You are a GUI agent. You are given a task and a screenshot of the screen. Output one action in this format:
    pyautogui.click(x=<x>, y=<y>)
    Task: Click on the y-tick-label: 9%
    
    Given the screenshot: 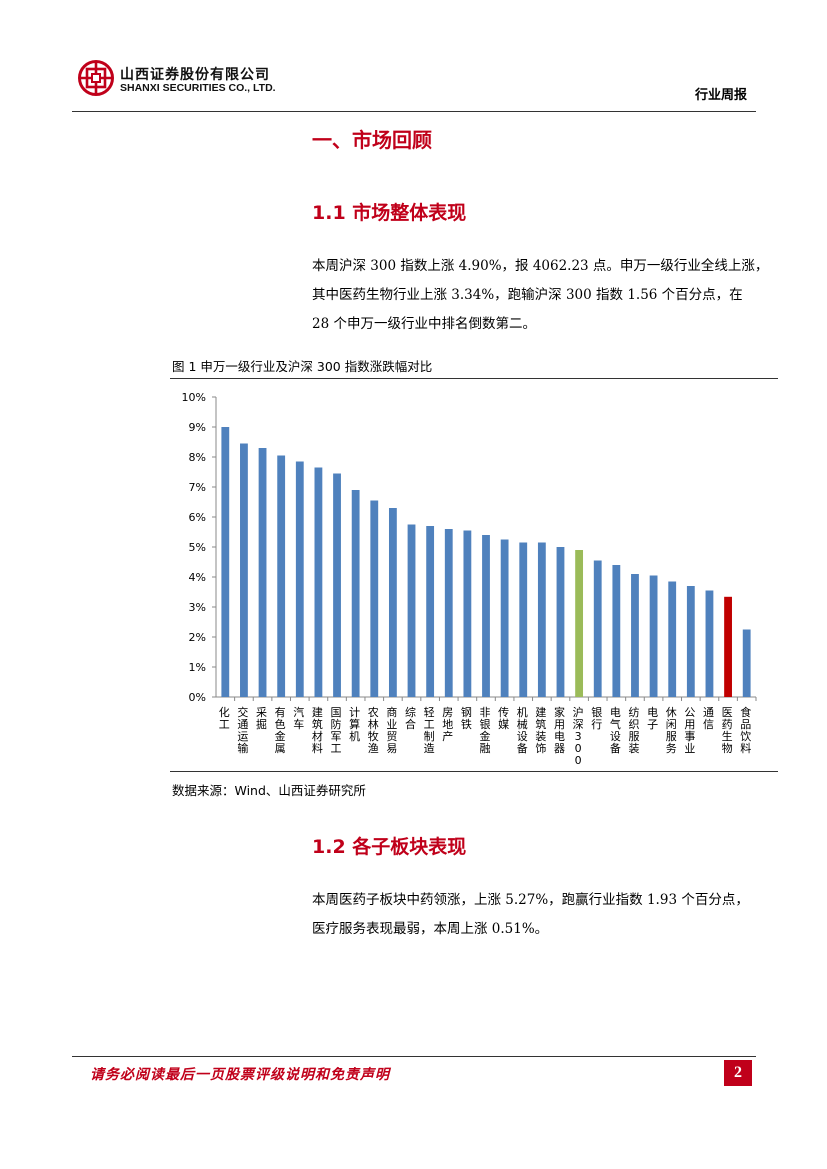 What is the action you would take?
    pyautogui.click(x=197, y=427)
    